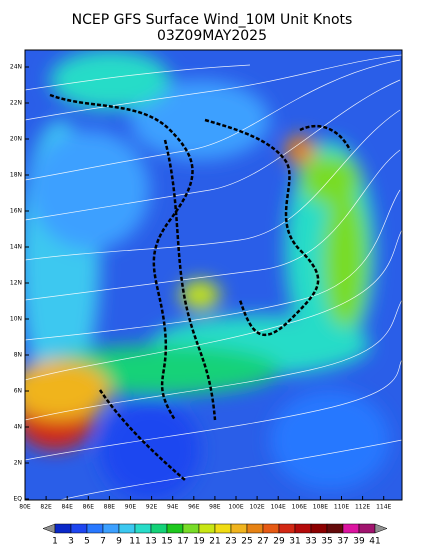 The height and width of the screenshot is (554, 425). What do you see at coordinates (16, 283) in the screenshot?
I see `y-label: 12N` at bounding box center [16, 283].